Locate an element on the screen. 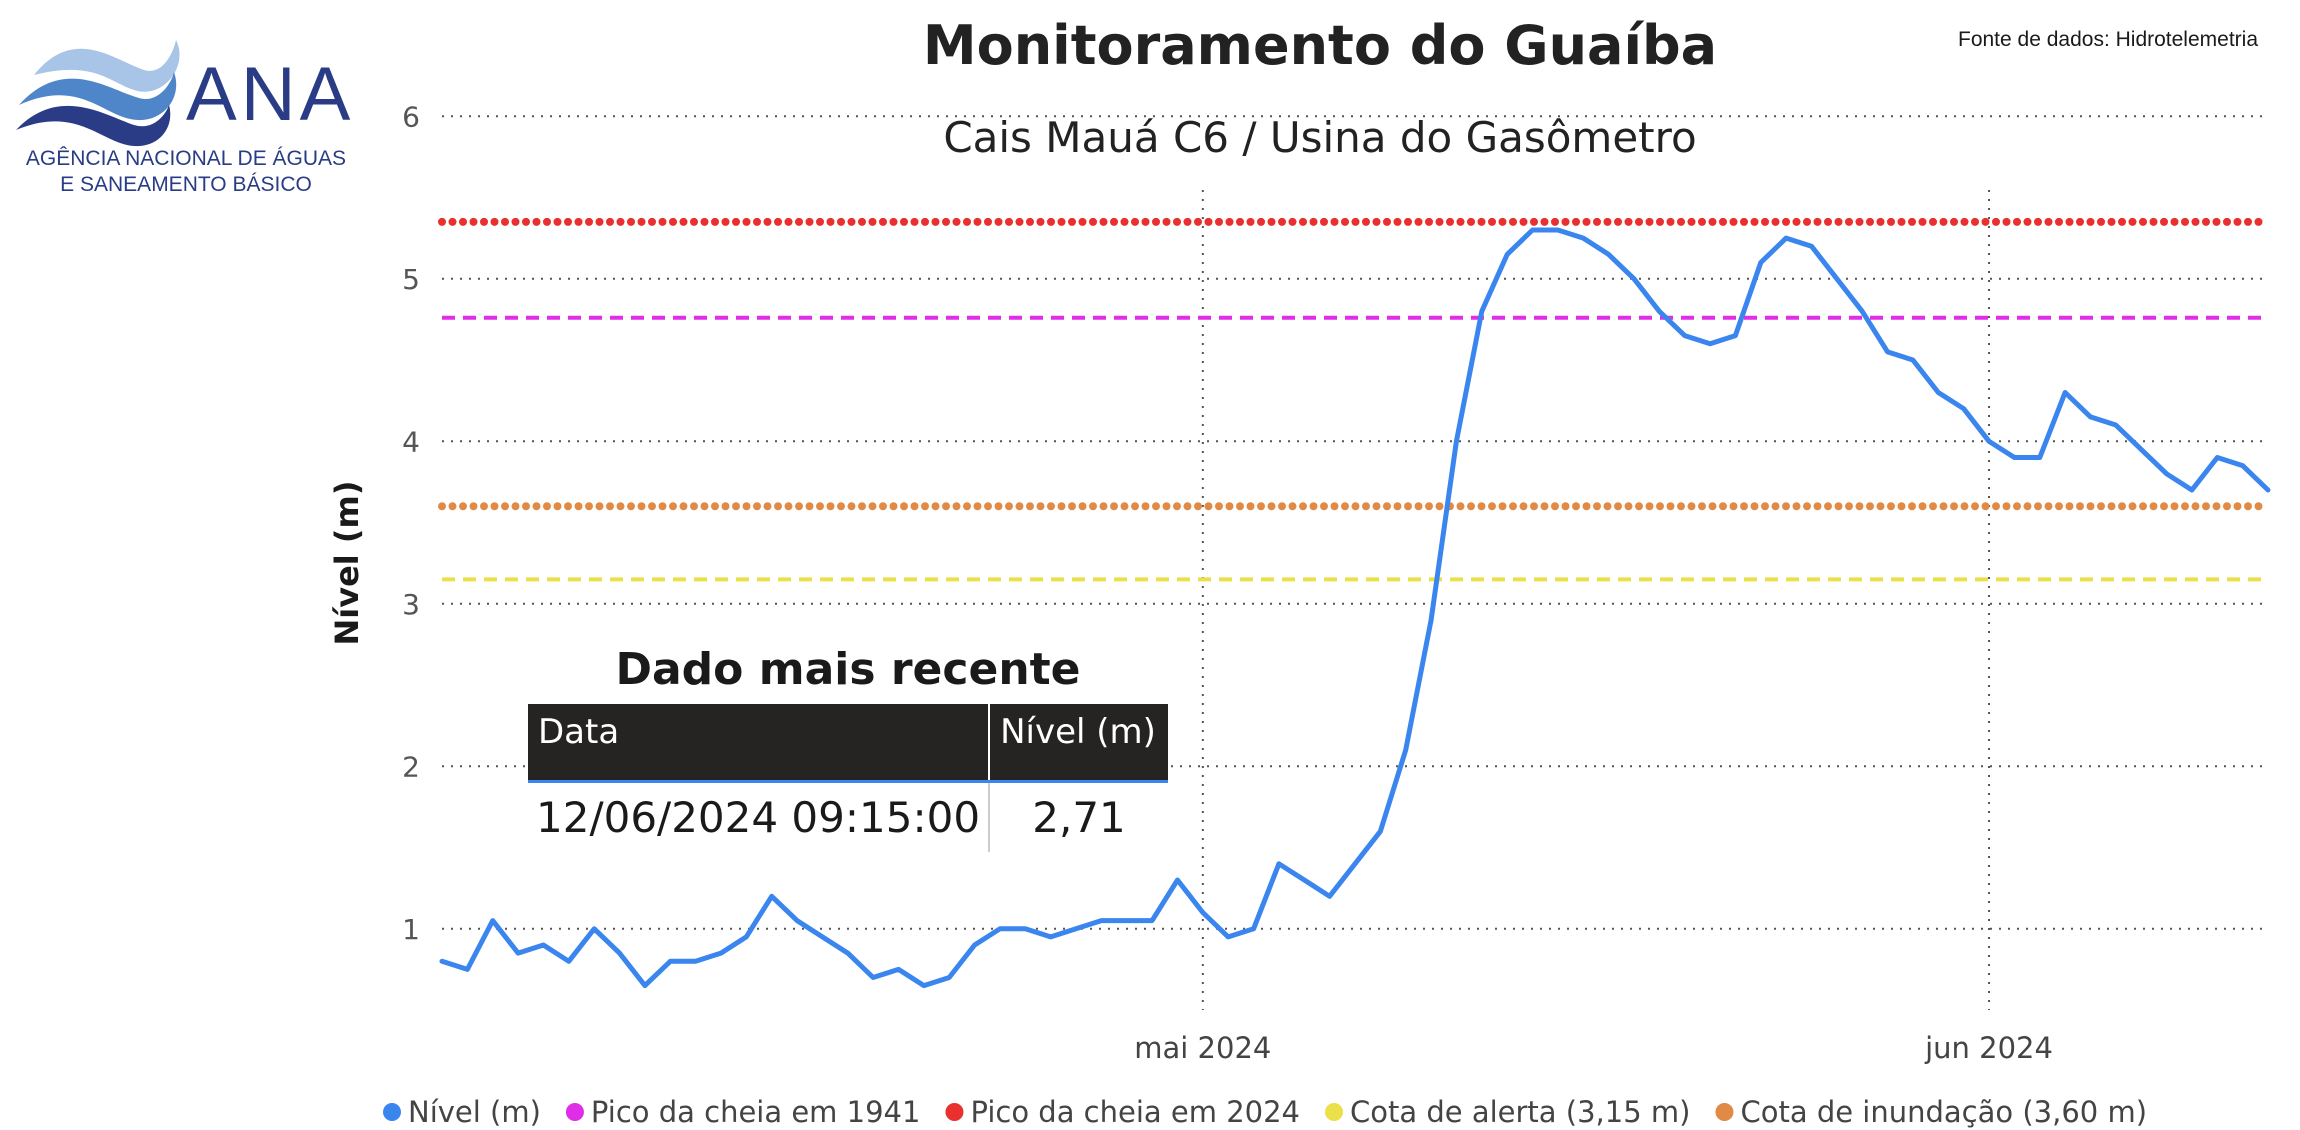 The image size is (2300, 1130). logo-wave-mid is located at coordinates (98, 96).